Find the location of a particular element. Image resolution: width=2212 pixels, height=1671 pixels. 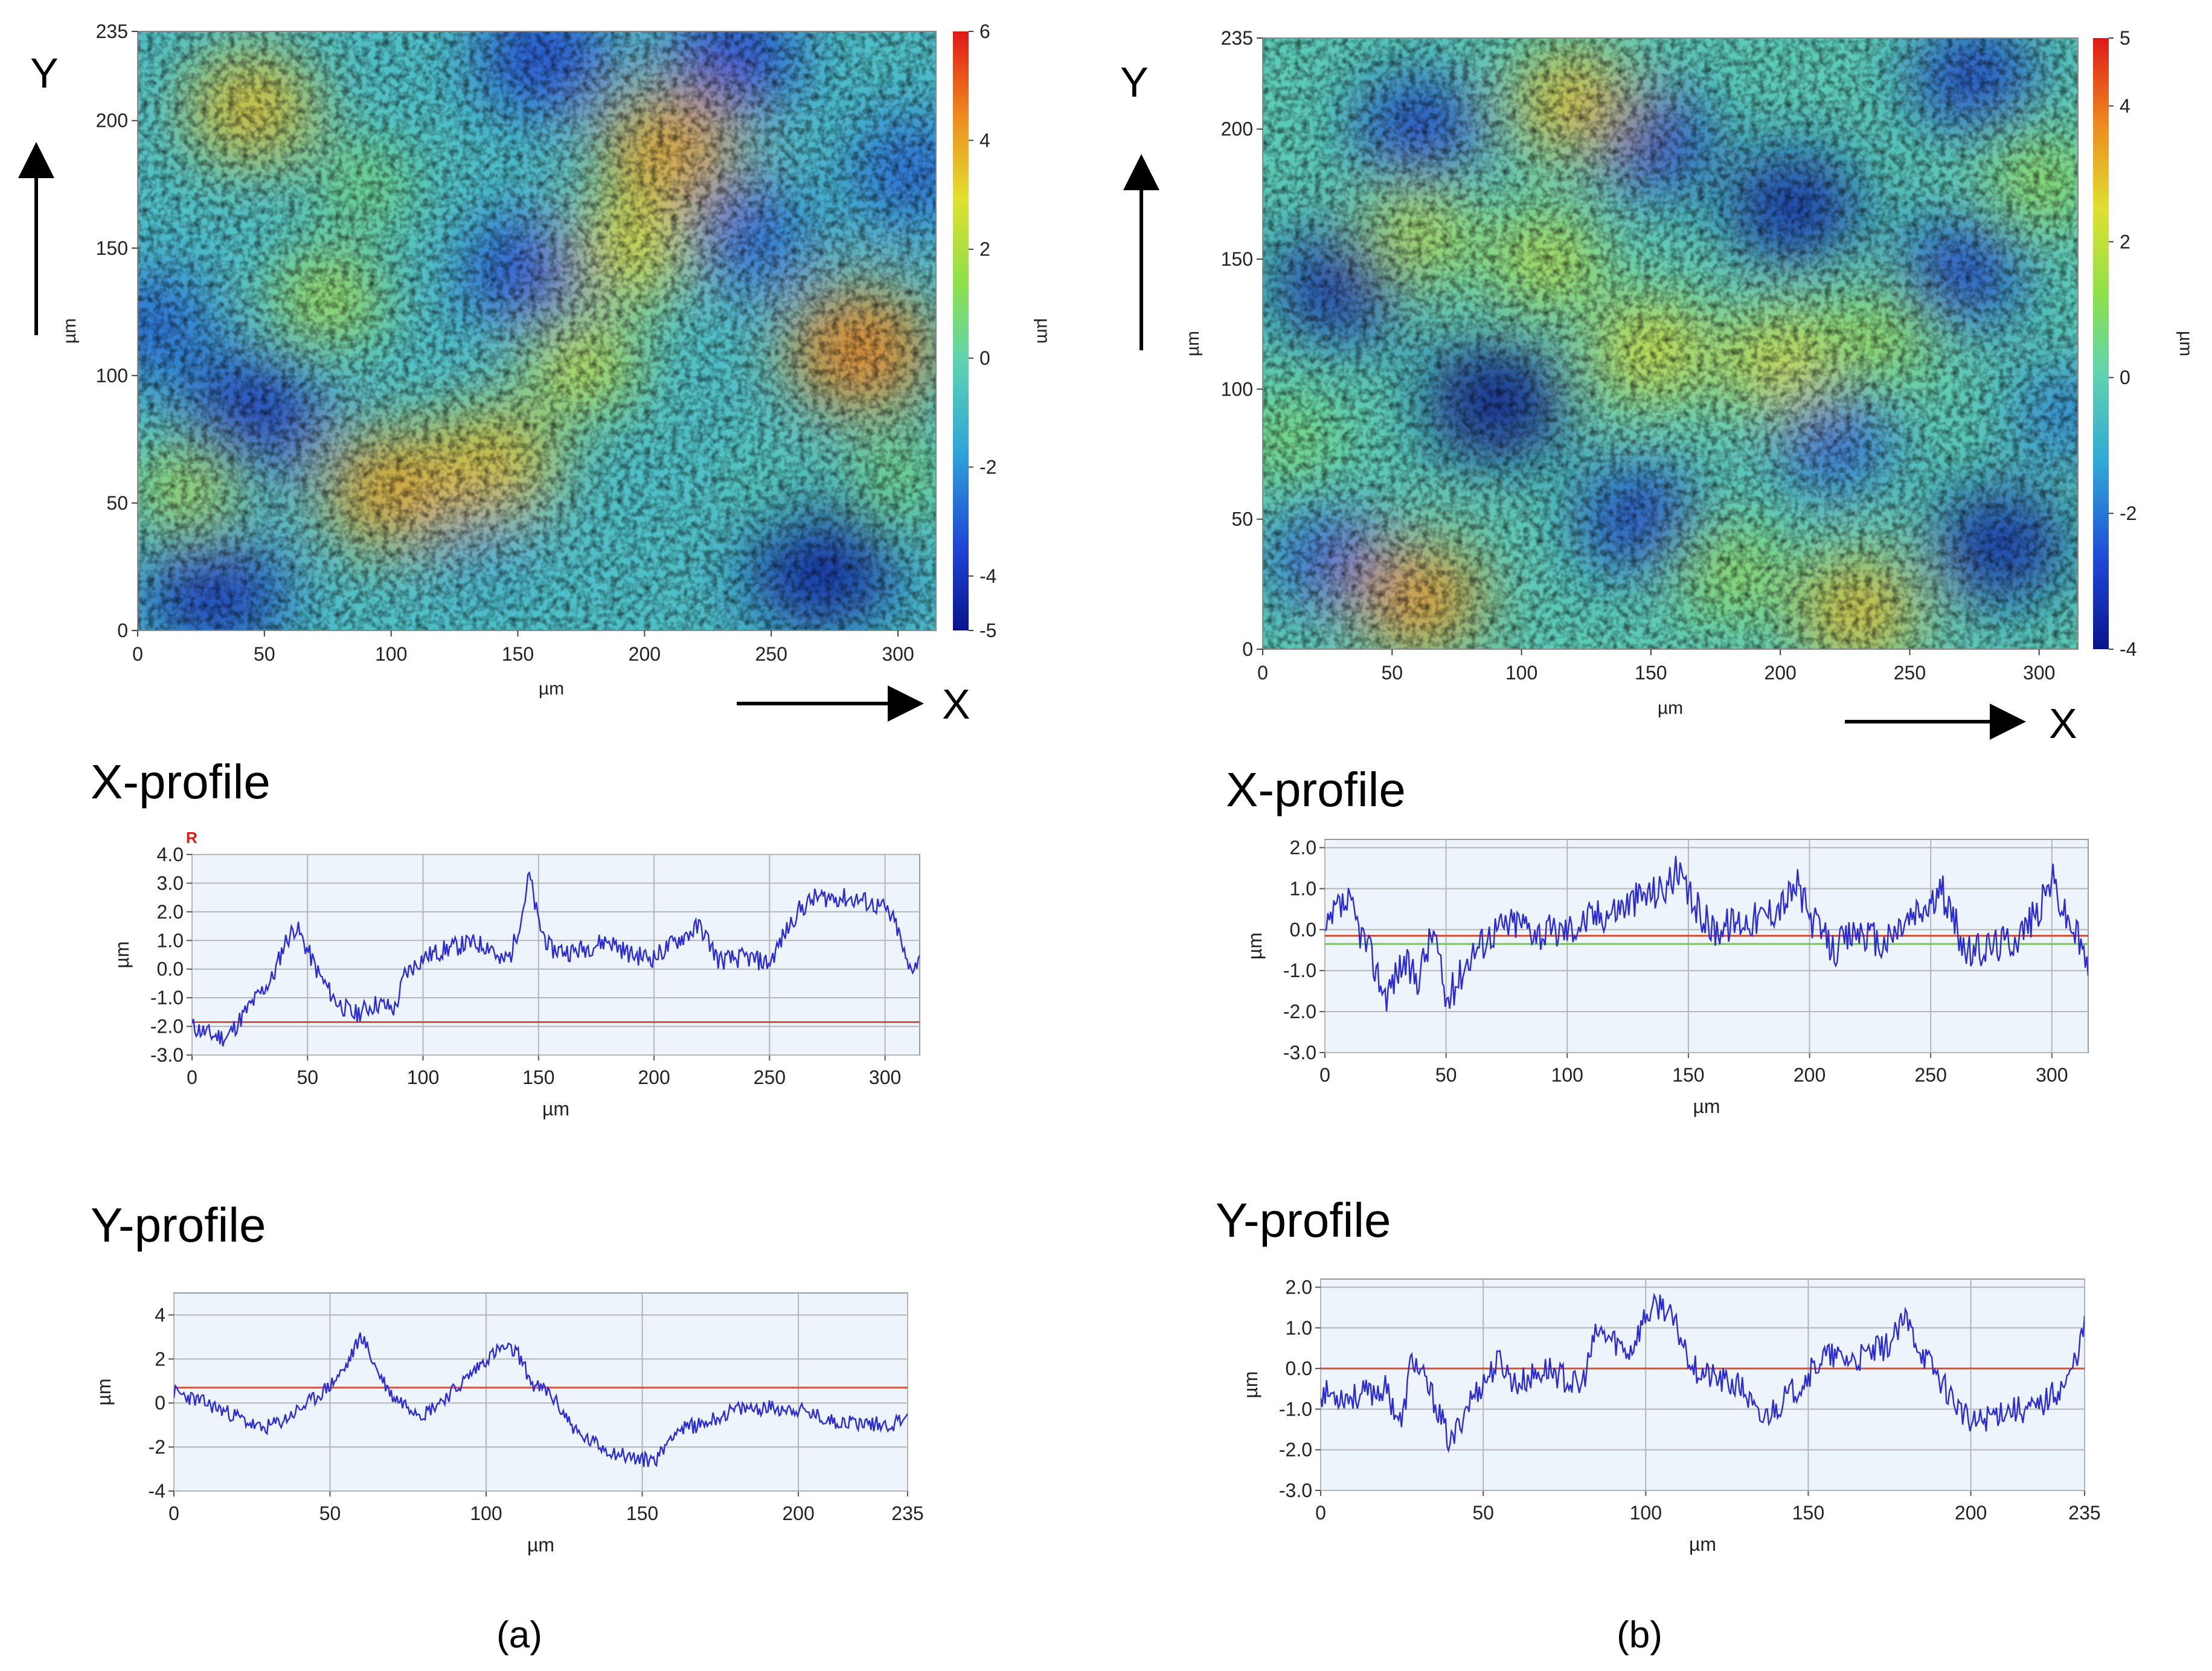

panel-b-y-profile-plot: 0 50 100 150 200 235 -3.0 -2.0 -1.0 0.0 1.0 2.0 µm µm is located at coordinates (1671, 1416).